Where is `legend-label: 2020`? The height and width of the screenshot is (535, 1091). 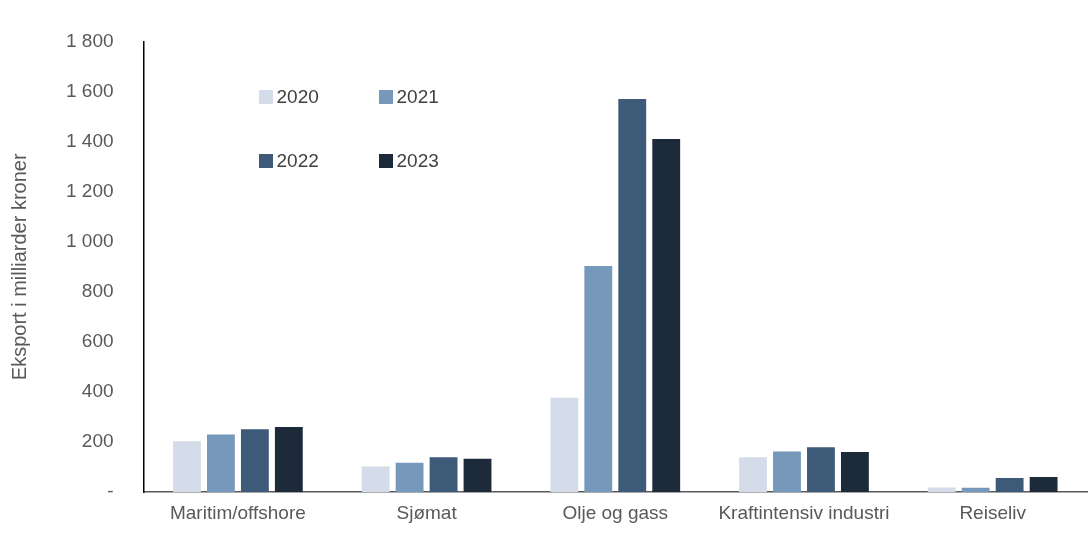 legend-label: 2020 is located at coordinates (297, 97).